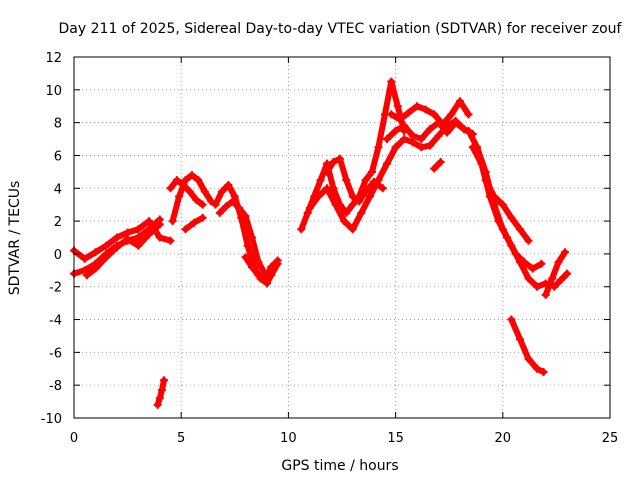  What do you see at coordinates (58, 255) in the screenshot?
I see `y-tick-label: 0` at bounding box center [58, 255].